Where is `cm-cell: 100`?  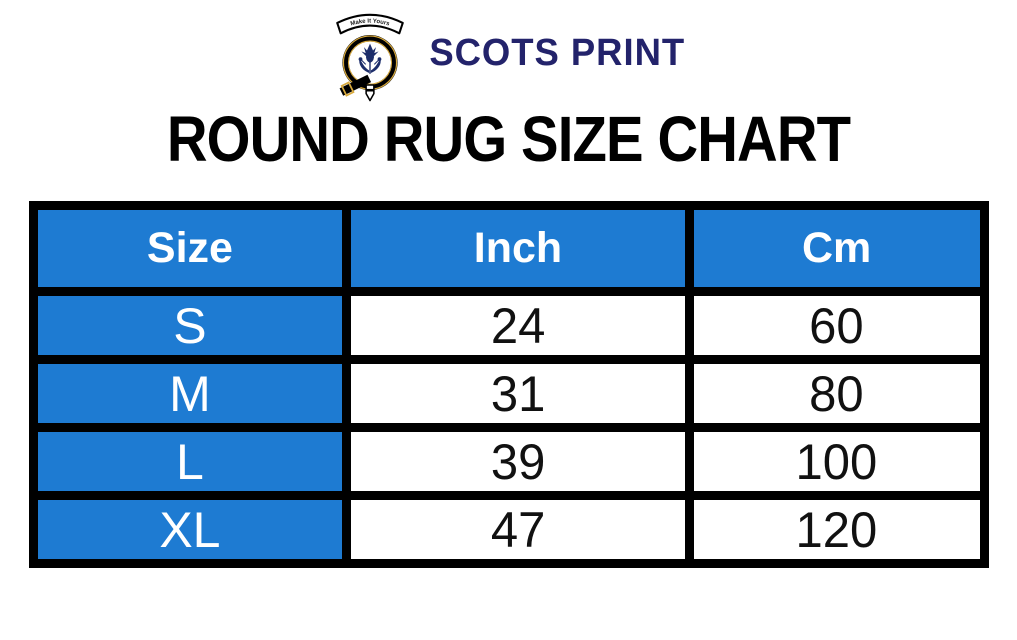
cm-cell: 100 is located at coordinates (836, 461).